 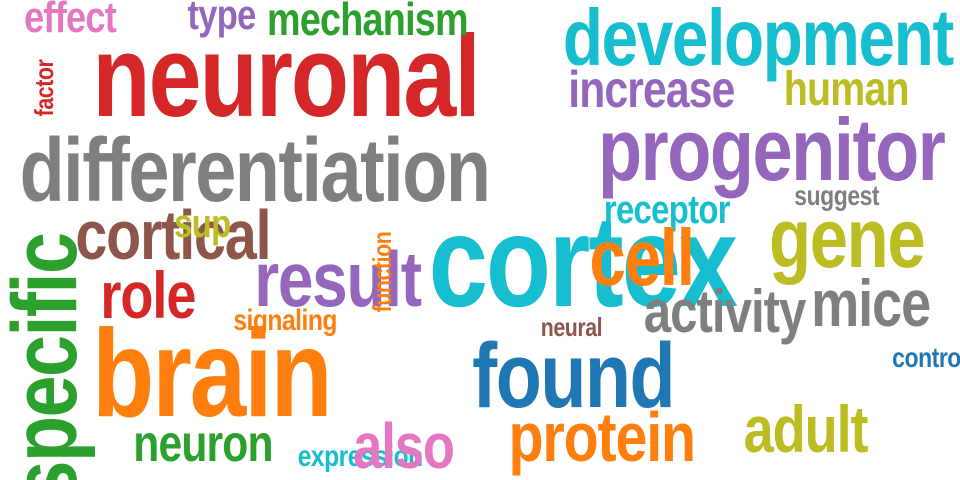 What do you see at coordinates (772, 149) in the screenshot?
I see `word-progenitor: progenitor` at bounding box center [772, 149].